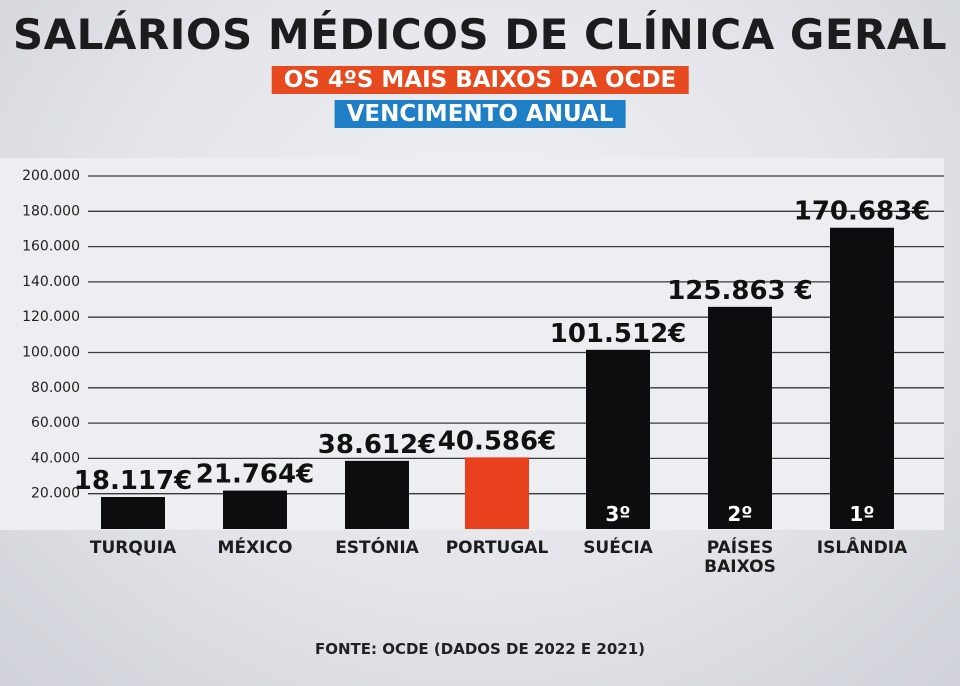 This screenshot has width=960, height=686. Describe the element at coordinates (51, 247) in the screenshot. I see `y-tick-label: 160.000` at that location.